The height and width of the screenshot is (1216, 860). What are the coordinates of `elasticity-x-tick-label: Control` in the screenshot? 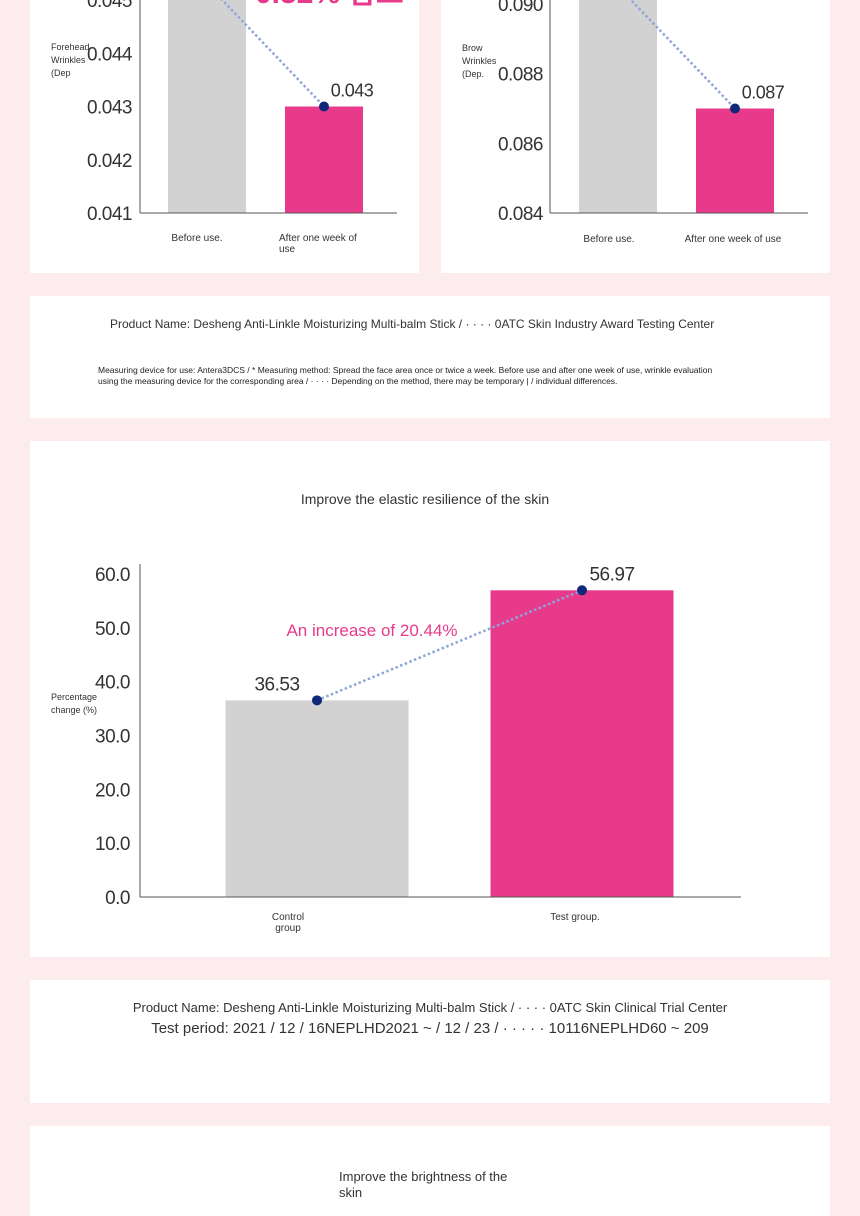 It's located at (288, 917).